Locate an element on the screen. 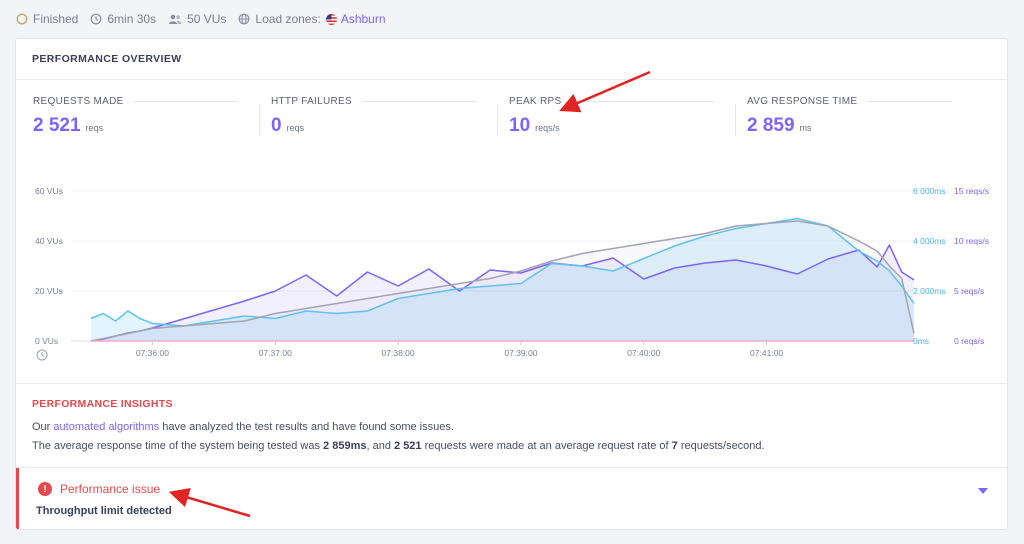 The width and height of the screenshot is (1024, 544). status-vus: 50 VUs is located at coordinates (197, 19).